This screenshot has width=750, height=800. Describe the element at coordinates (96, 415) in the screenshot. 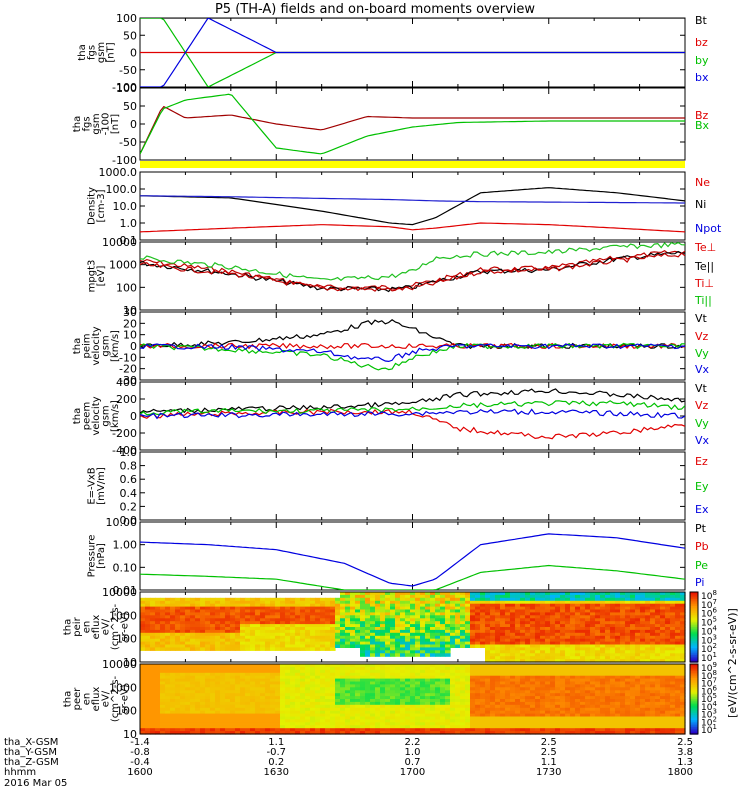

I see `y-axis-label: velocity` at that location.